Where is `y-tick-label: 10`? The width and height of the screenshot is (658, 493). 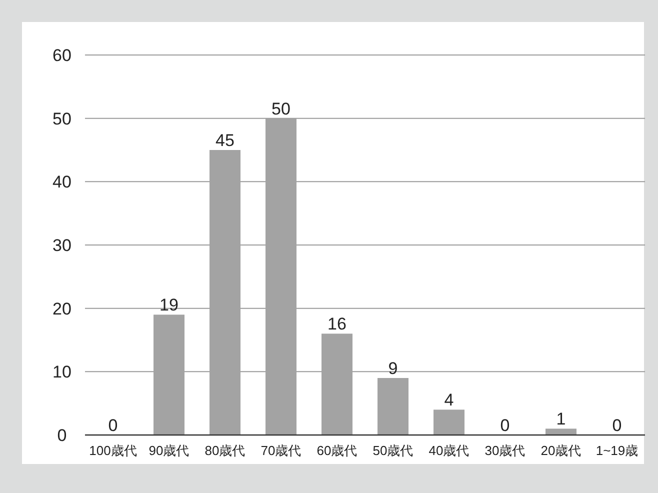
y-tick-label: 10 is located at coordinates (62, 372).